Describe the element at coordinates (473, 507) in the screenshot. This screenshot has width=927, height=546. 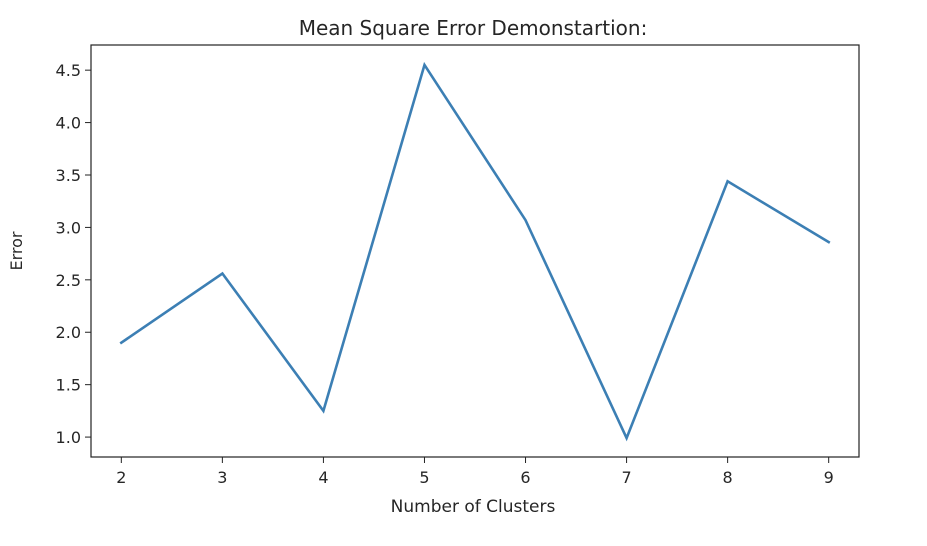
I see `x-axis-label: Number of Clusters` at that location.